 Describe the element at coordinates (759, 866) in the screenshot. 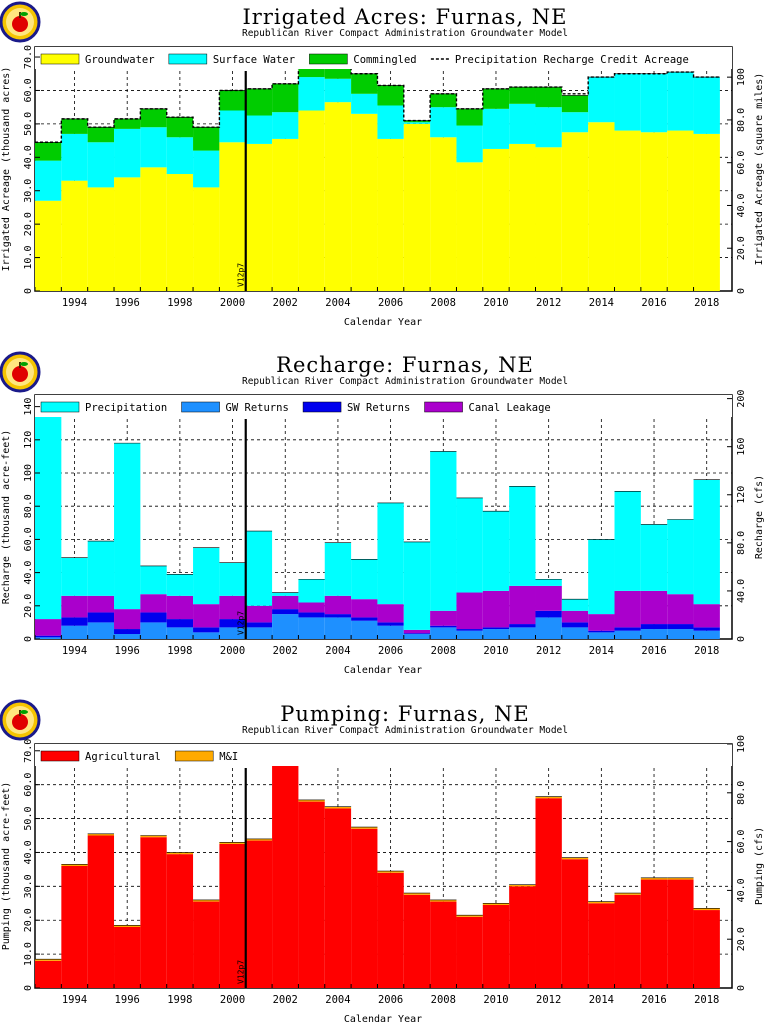

I see `y-axis-label-right: Pumping (cfs)` at that location.